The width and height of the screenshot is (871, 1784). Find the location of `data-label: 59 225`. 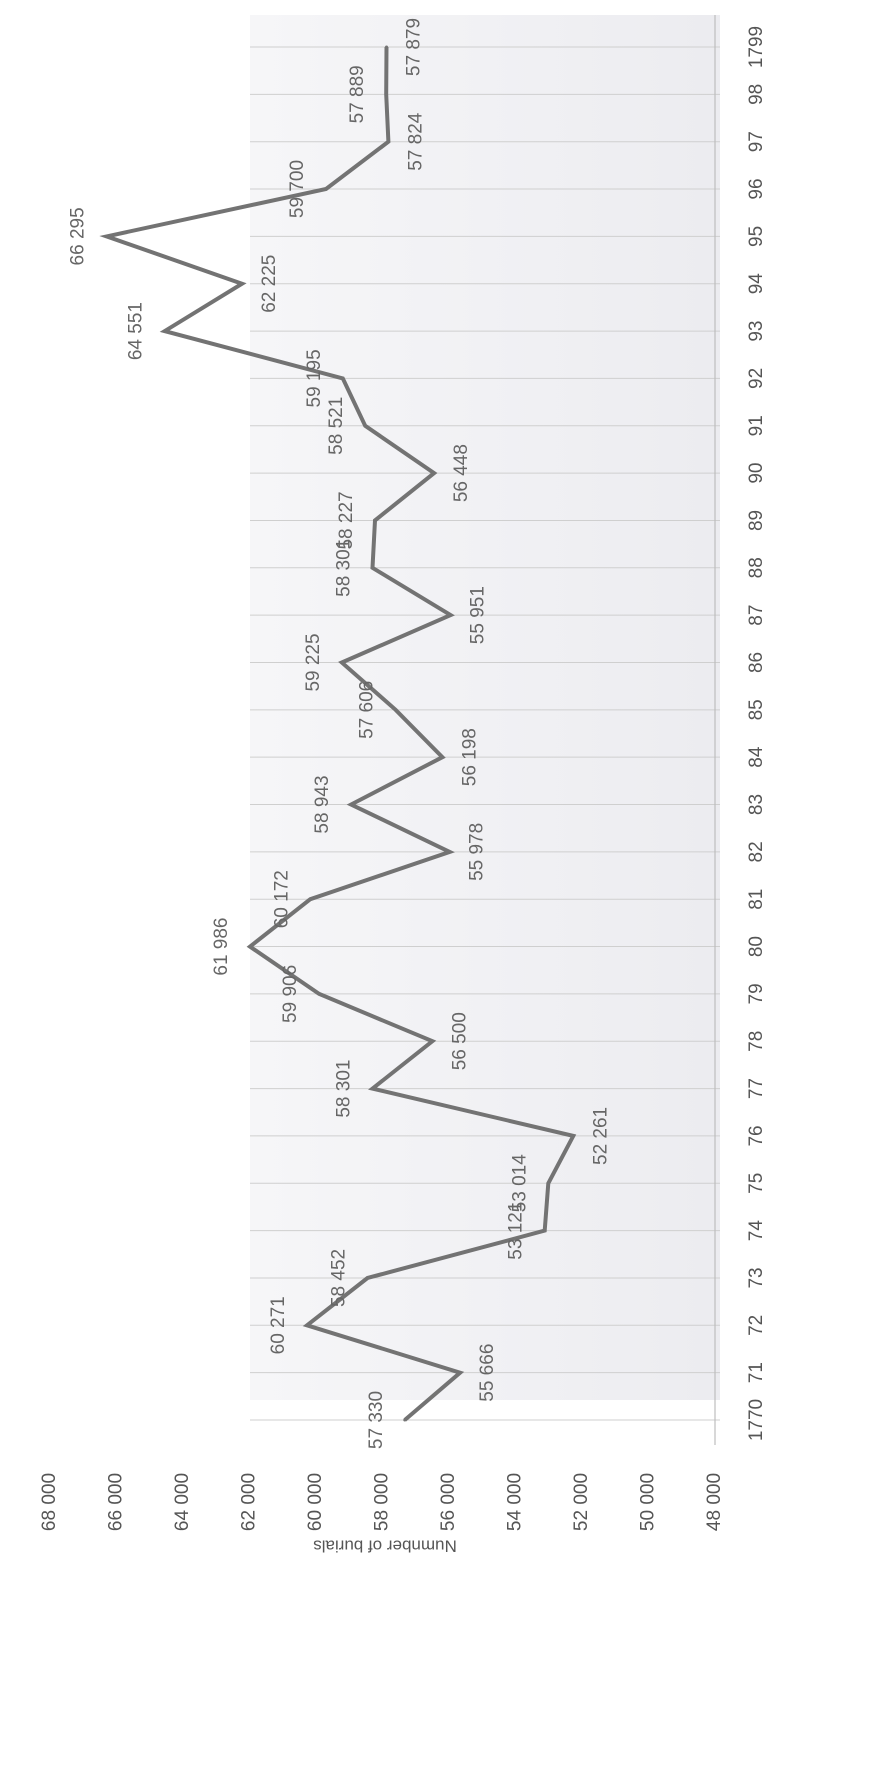

data-label: 59 225 is located at coordinates (313, 662).